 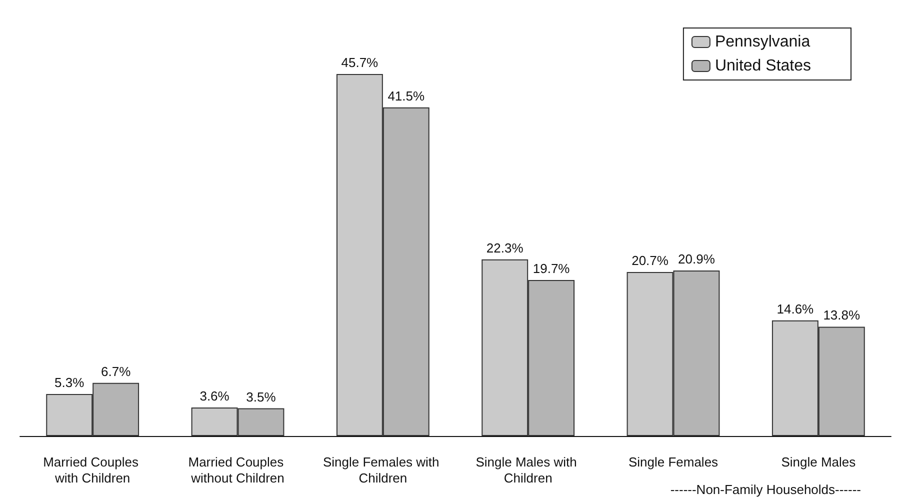 I want to click on x-tick-label: Single Females with Children, so click(x=382, y=470).